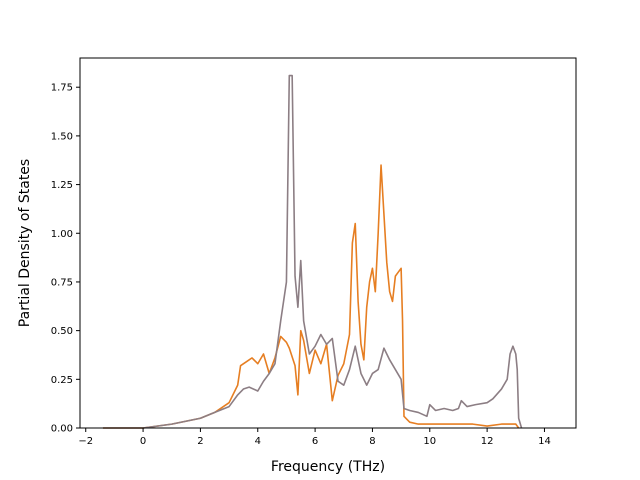 Image resolution: width=640 pixels, height=480 pixels. Describe the element at coordinates (143, 441) in the screenshot. I see `x-tick-label: 0` at that location.